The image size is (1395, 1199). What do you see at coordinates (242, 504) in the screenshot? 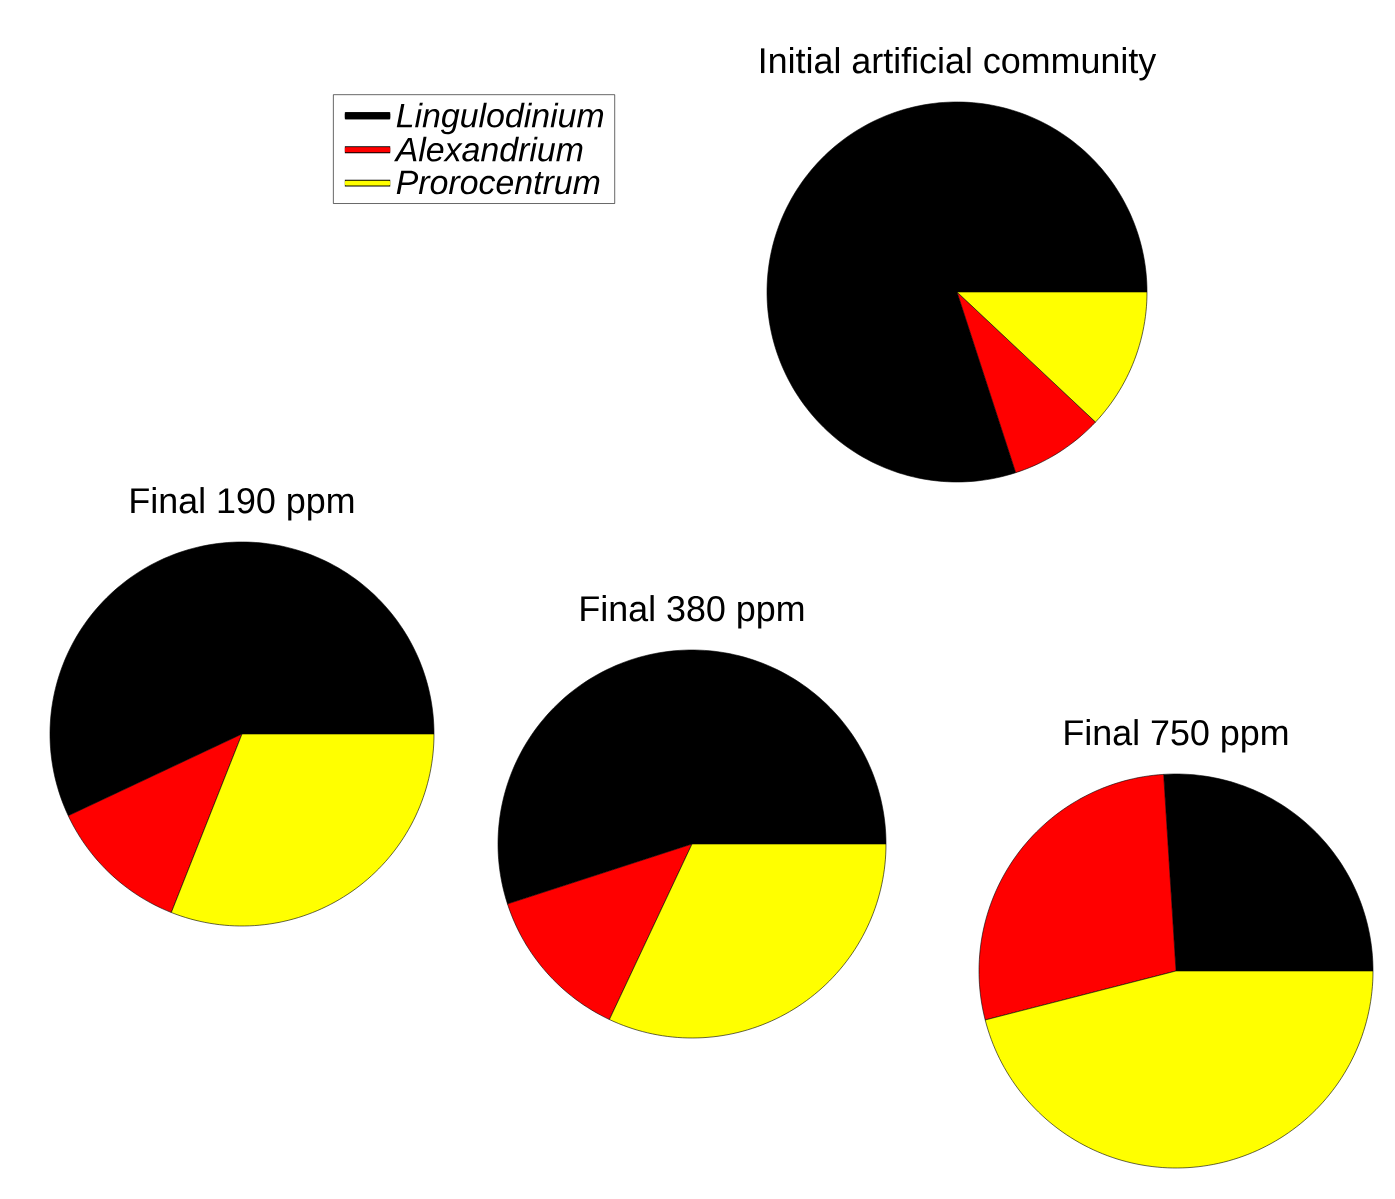
I see `chart-title: Final 190 ppm` at bounding box center [242, 504].